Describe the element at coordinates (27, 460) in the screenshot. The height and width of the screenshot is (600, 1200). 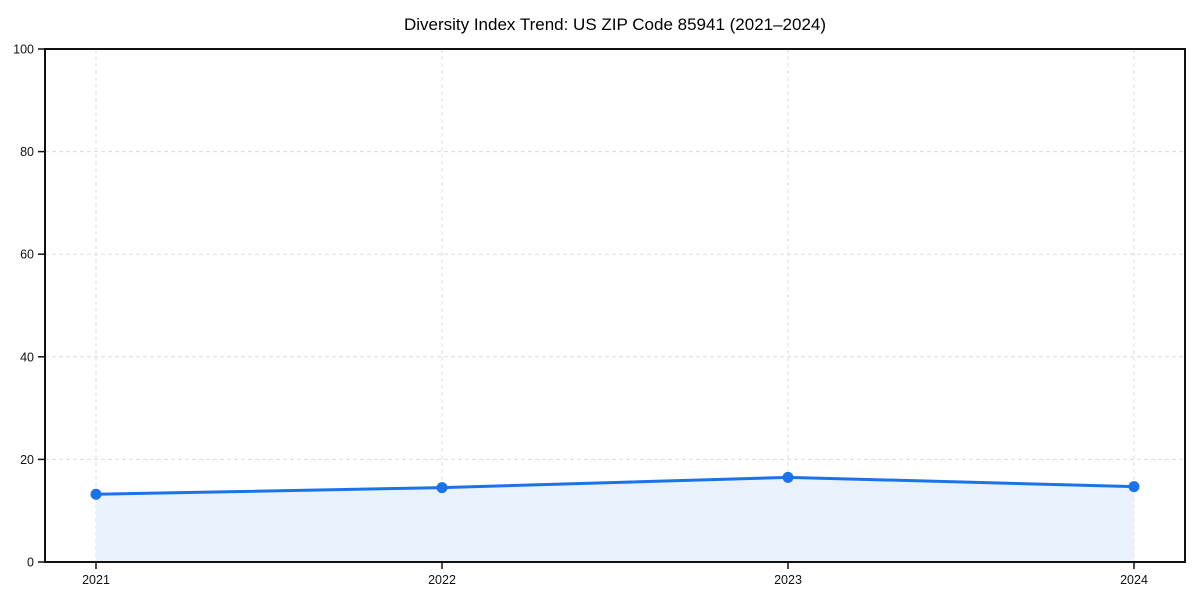
I see `y-tick-label: 20` at that location.